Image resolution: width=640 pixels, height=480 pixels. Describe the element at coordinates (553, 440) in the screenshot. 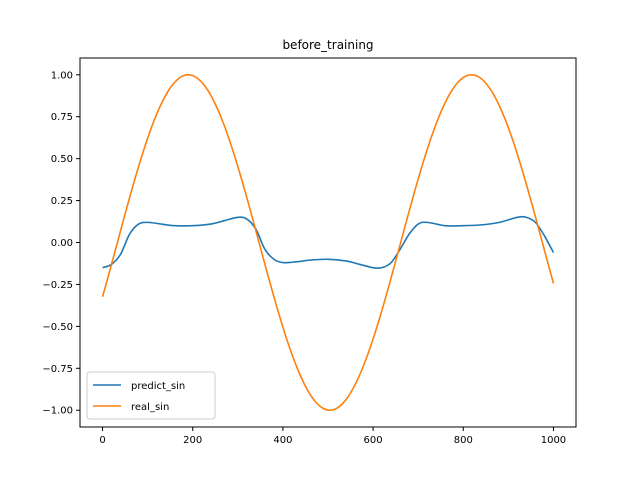

I see `x-tick-label: 1000` at that location.